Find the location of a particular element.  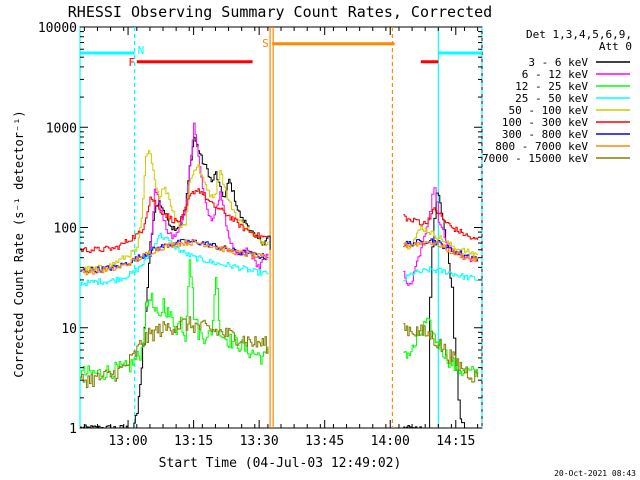

x-tick-label-6: 14:15 is located at coordinates (455, 441).